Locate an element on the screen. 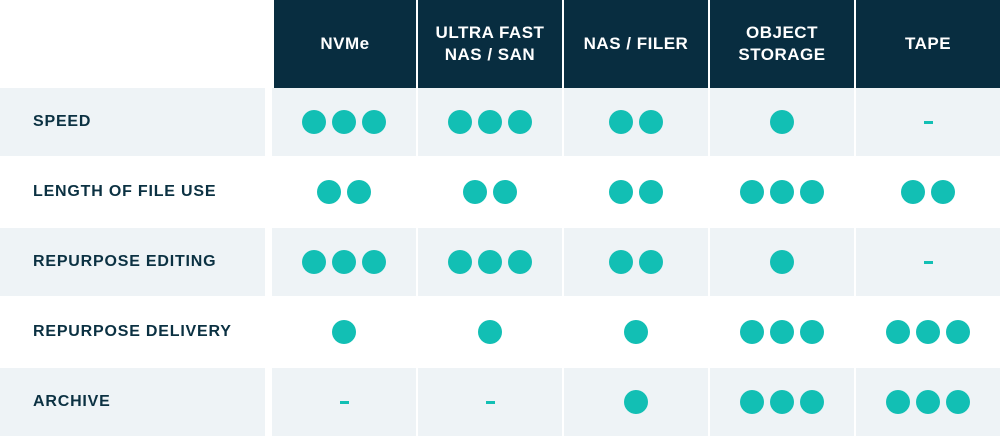 This screenshot has height=438, width=1000. row-label: LENGTH OF FILE USE is located at coordinates (125, 191).